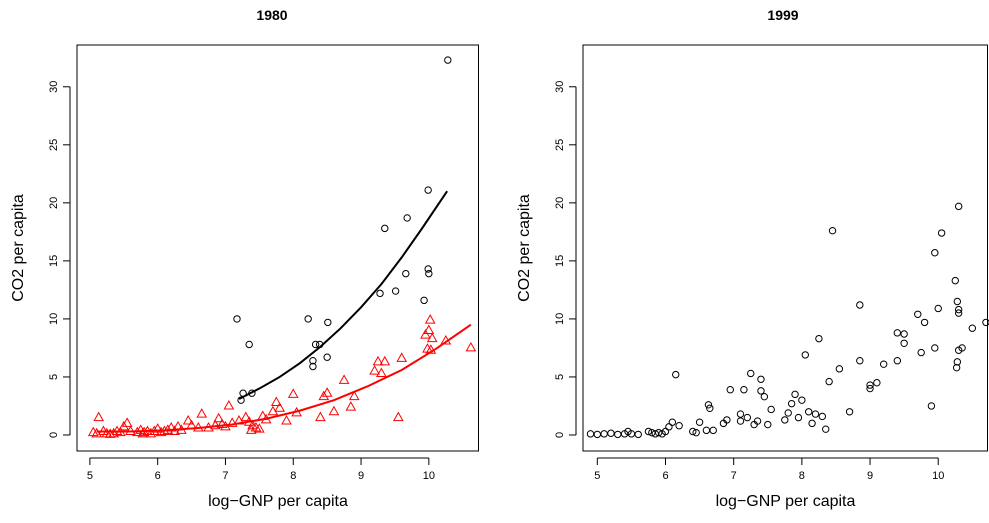  Describe the element at coordinates (361, 476) in the screenshot. I see `x-tick-label: 9` at that location.